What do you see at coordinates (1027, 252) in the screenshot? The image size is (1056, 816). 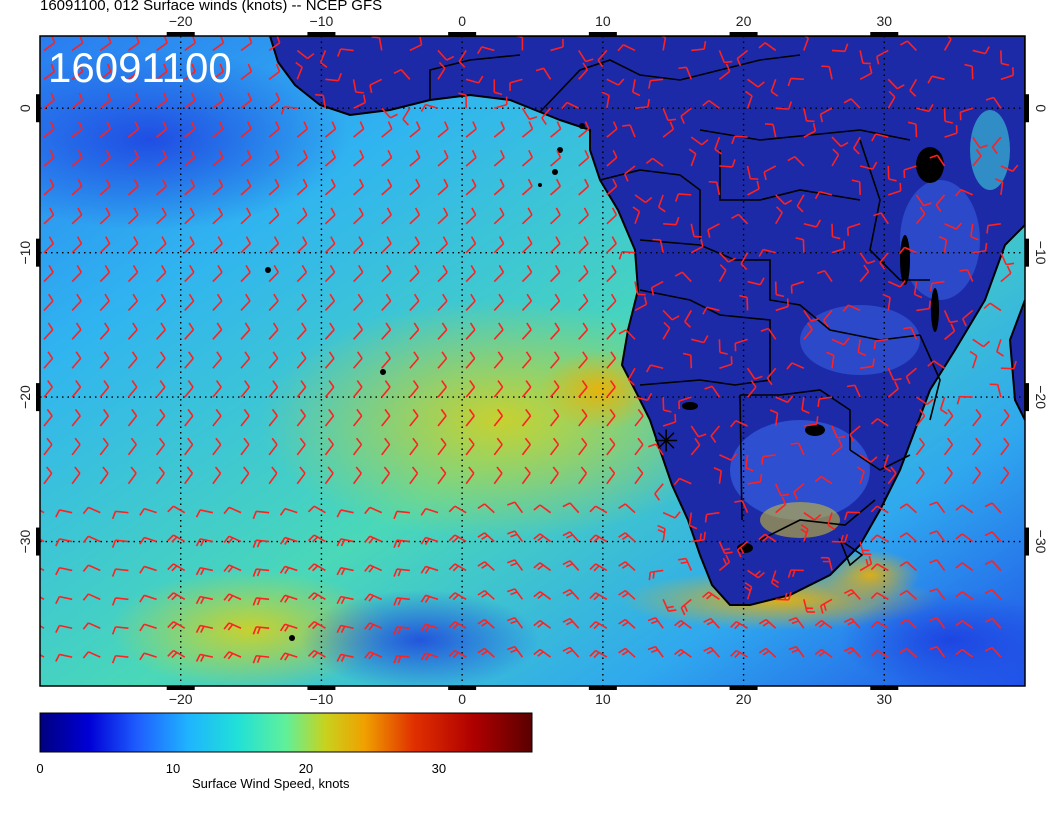 I see `right-tick` at bounding box center [1027, 252].